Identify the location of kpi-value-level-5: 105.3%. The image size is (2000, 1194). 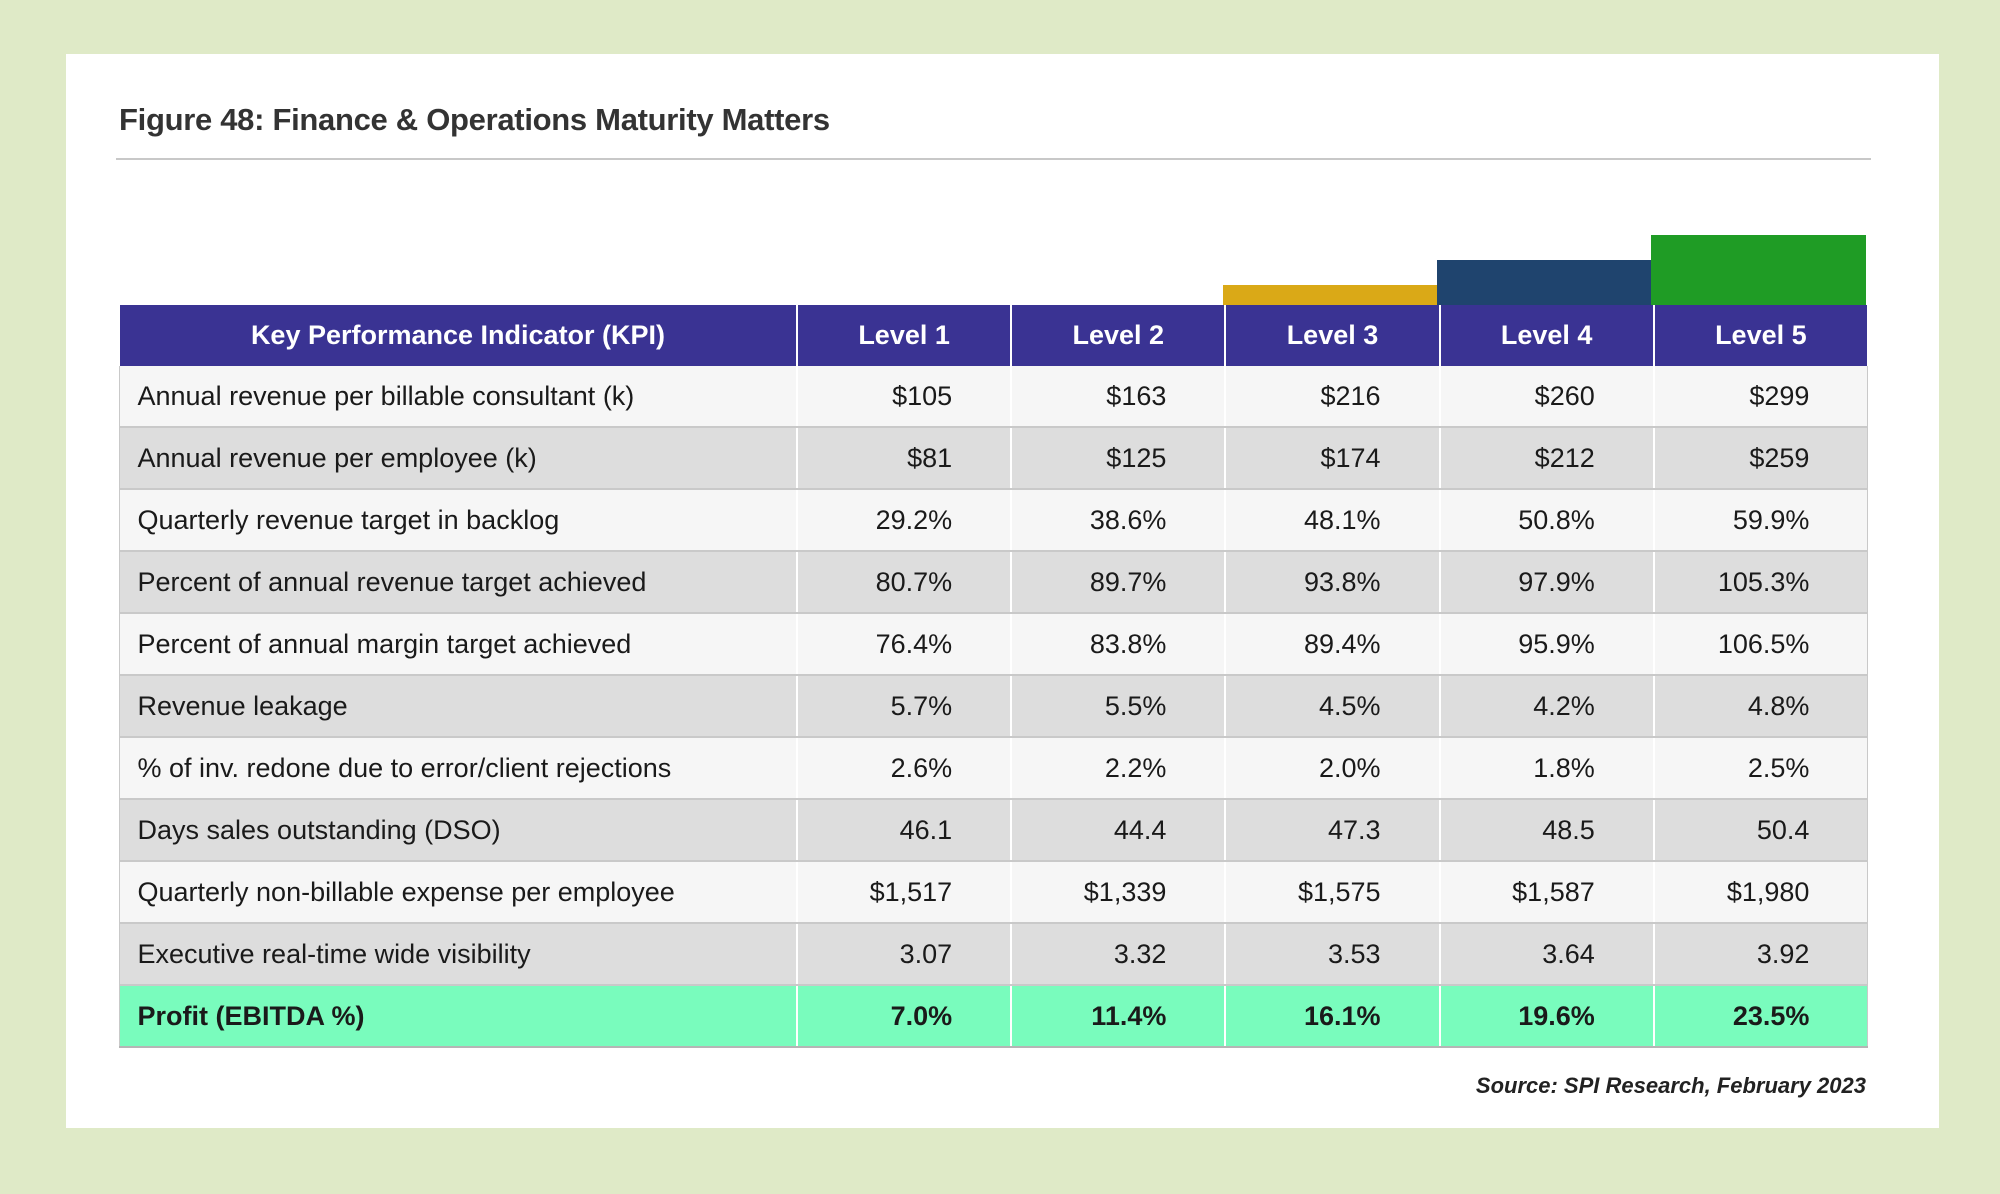
(1760, 582).